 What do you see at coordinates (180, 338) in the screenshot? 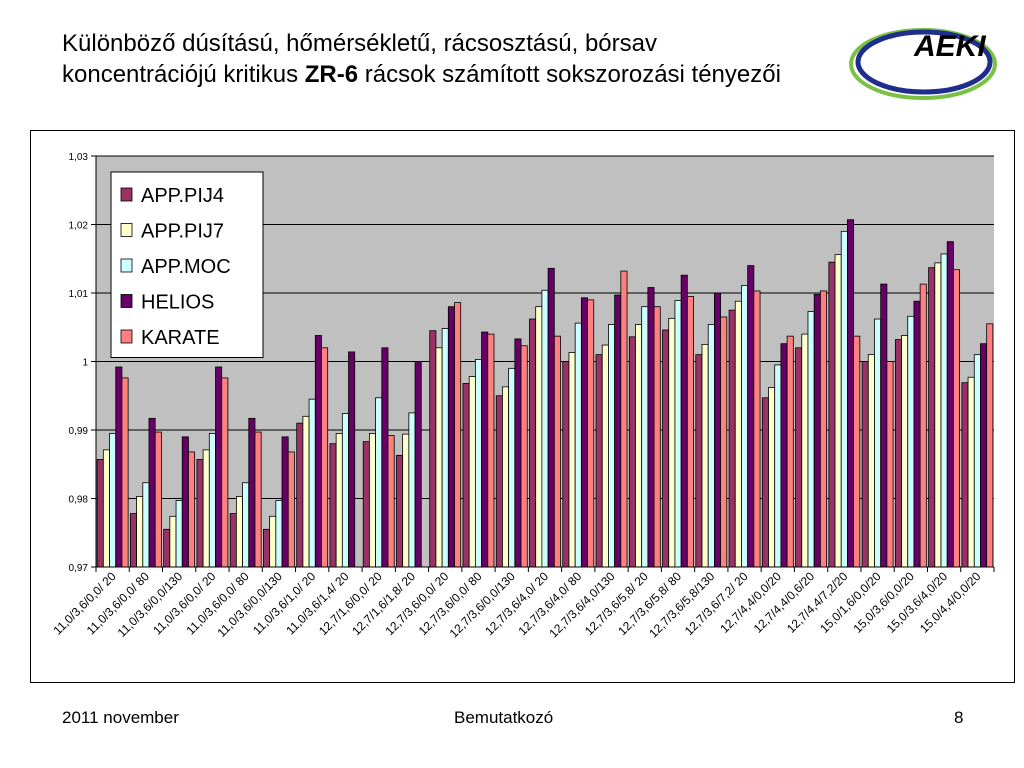
I see `legend-label: KARATE` at bounding box center [180, 338].